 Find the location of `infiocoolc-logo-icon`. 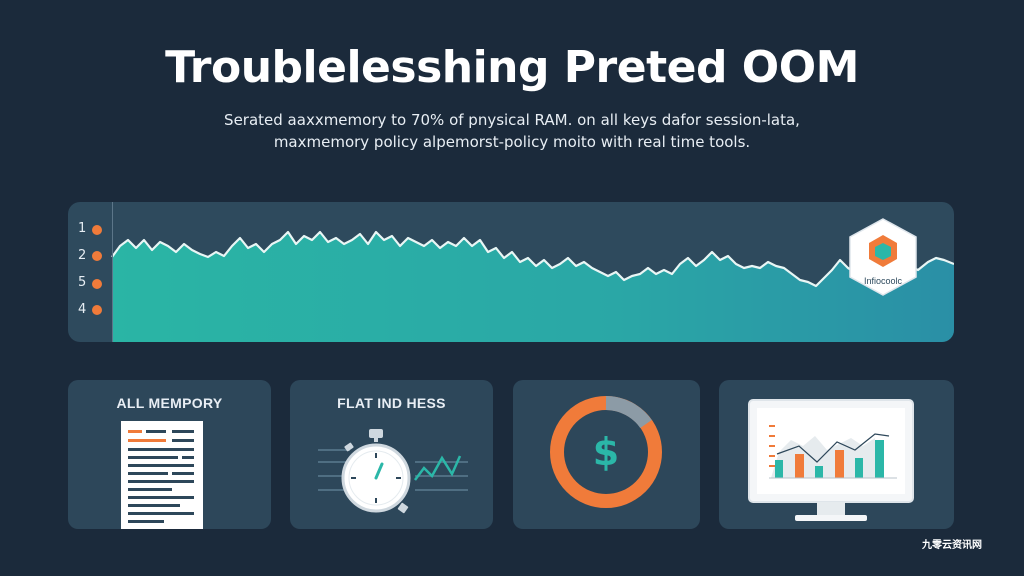

infiocoolc-logo-icon is located at coordinates (883, 257).